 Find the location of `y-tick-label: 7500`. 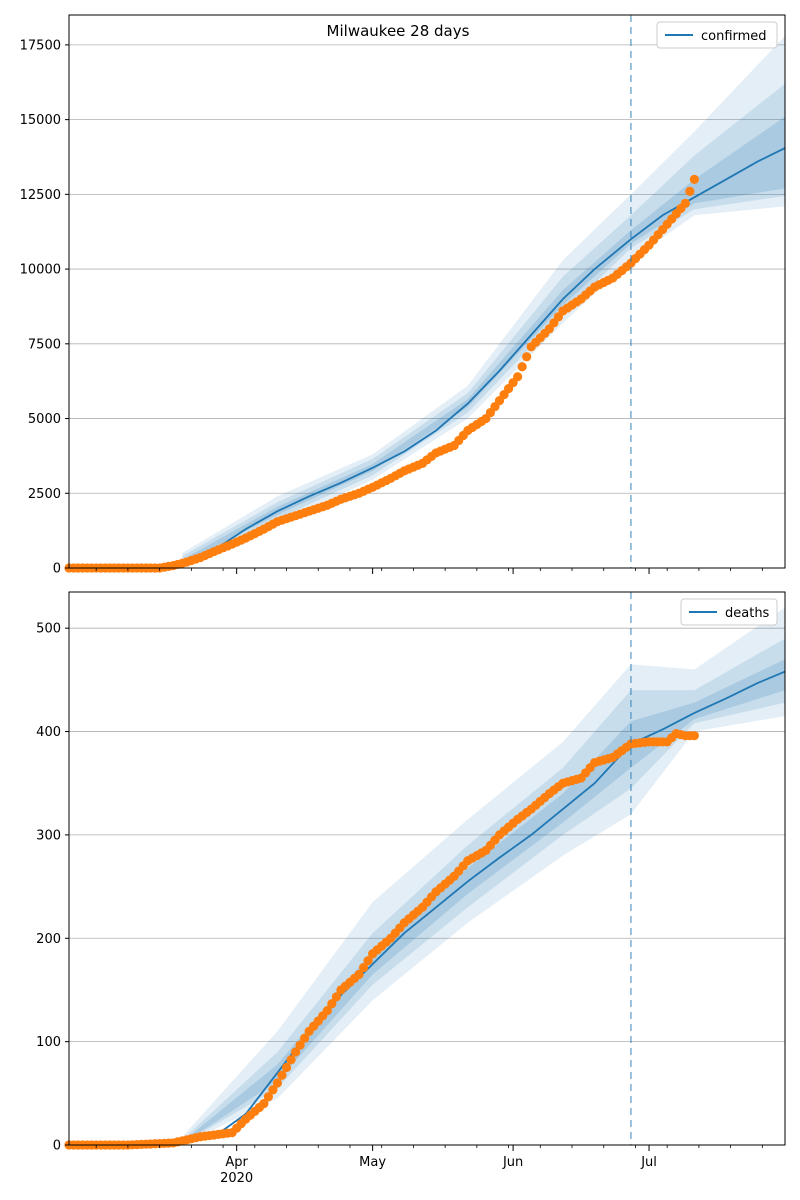

y-tick-label: 7500 is located at coordinates (44, 344).